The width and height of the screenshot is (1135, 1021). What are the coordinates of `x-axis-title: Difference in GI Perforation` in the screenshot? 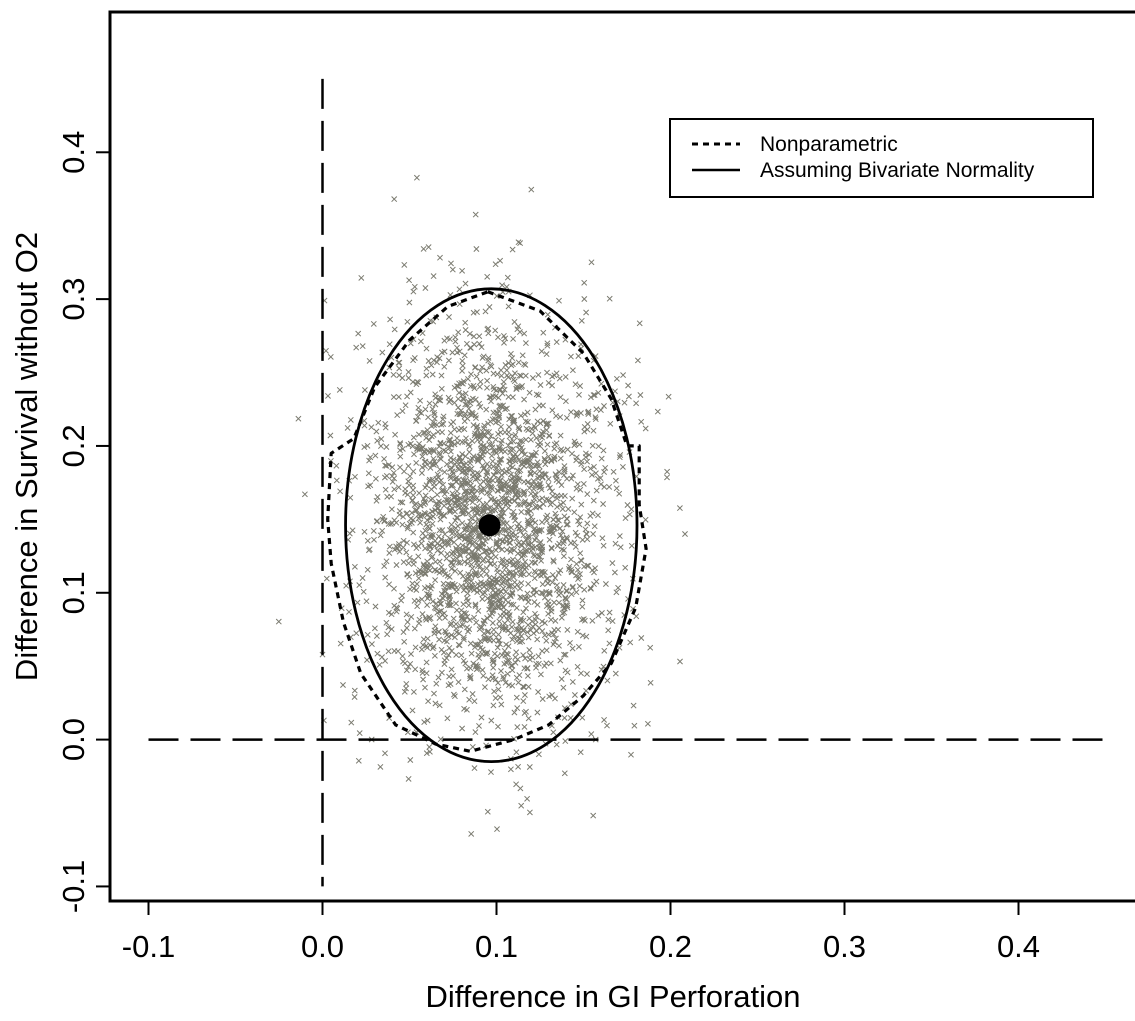 It's located at (612, 996).